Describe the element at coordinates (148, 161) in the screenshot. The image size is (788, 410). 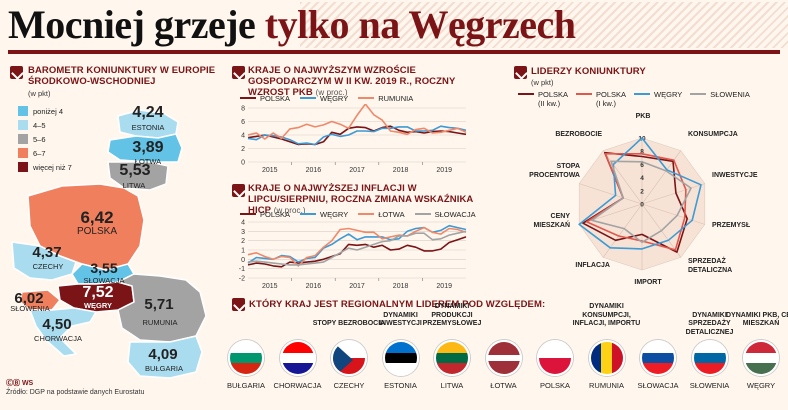
I see `map-name-latvia: Łotwa` at that location.